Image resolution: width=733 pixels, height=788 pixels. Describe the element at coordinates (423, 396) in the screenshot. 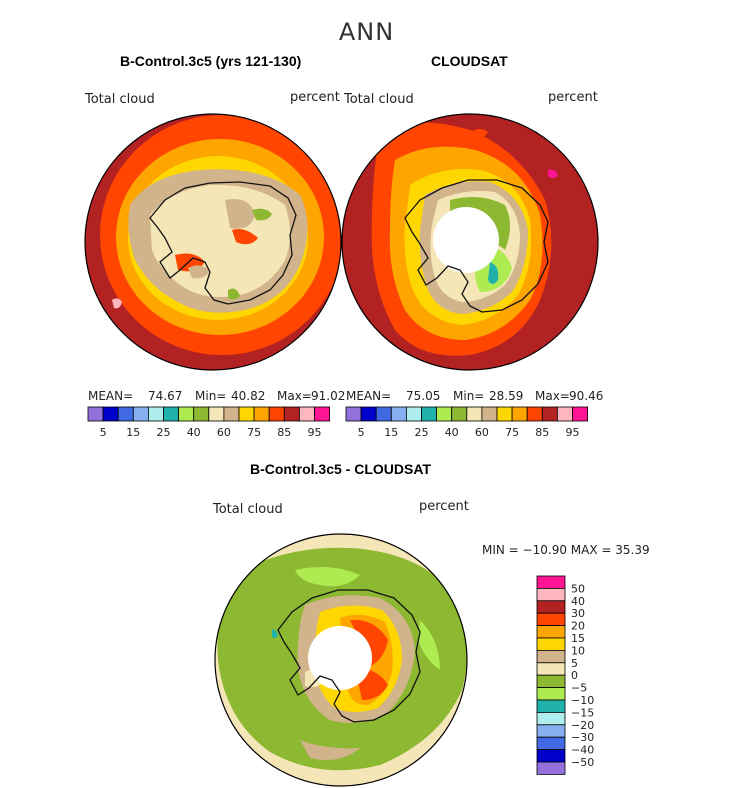

I see `panel2-mean-value: 75.05` at that location.